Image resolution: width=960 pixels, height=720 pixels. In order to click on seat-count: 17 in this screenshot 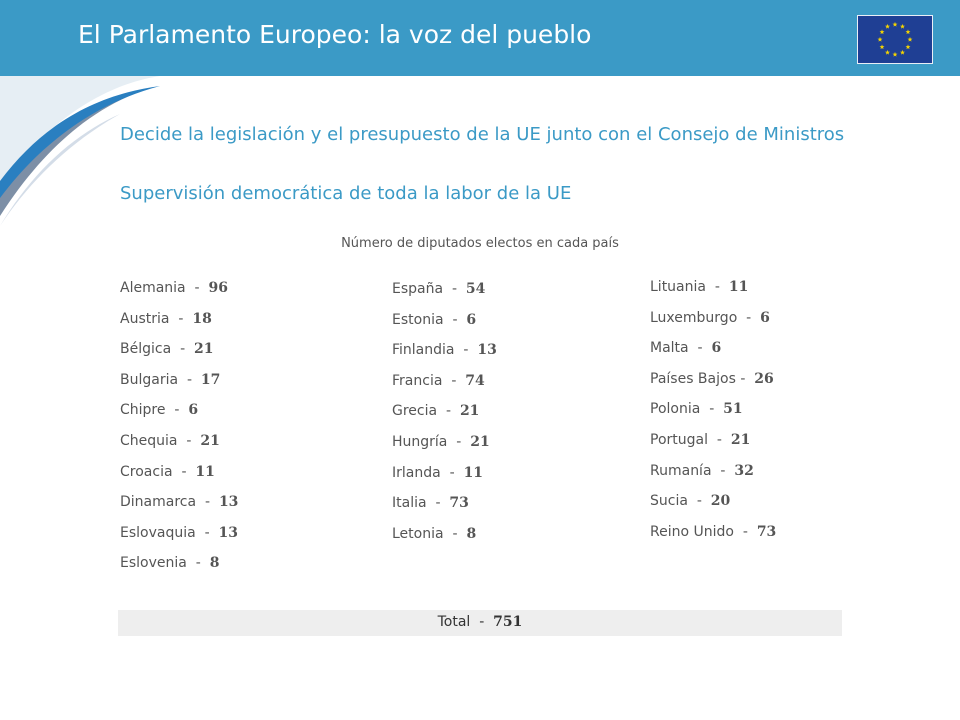, I will do `click(210, 379)`.